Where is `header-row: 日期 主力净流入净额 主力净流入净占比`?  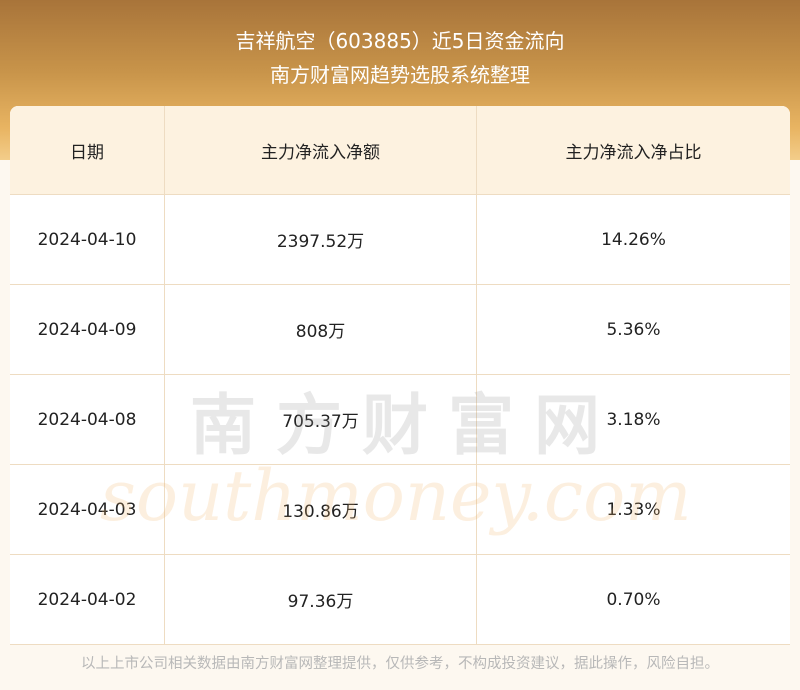
header-row: 日期 主力净流入净额 主力净流入净占比 is located at coordinates (400, 150).